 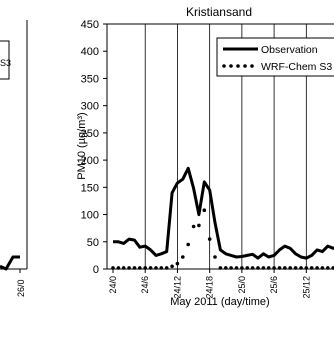 I want to click on x-tick-label: 24/6, so click(x=145, y=285).